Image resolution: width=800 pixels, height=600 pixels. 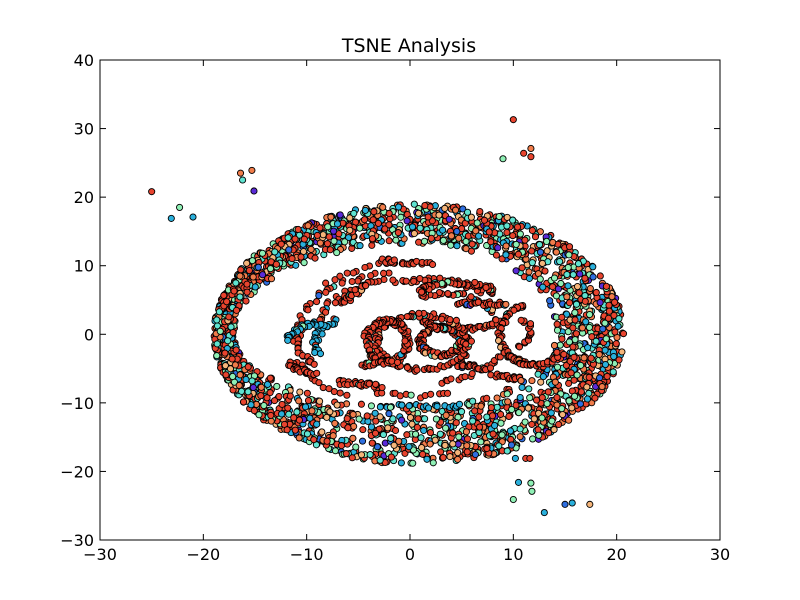 I want to click on y-tick-label: −10, so click(x=77, y=403).